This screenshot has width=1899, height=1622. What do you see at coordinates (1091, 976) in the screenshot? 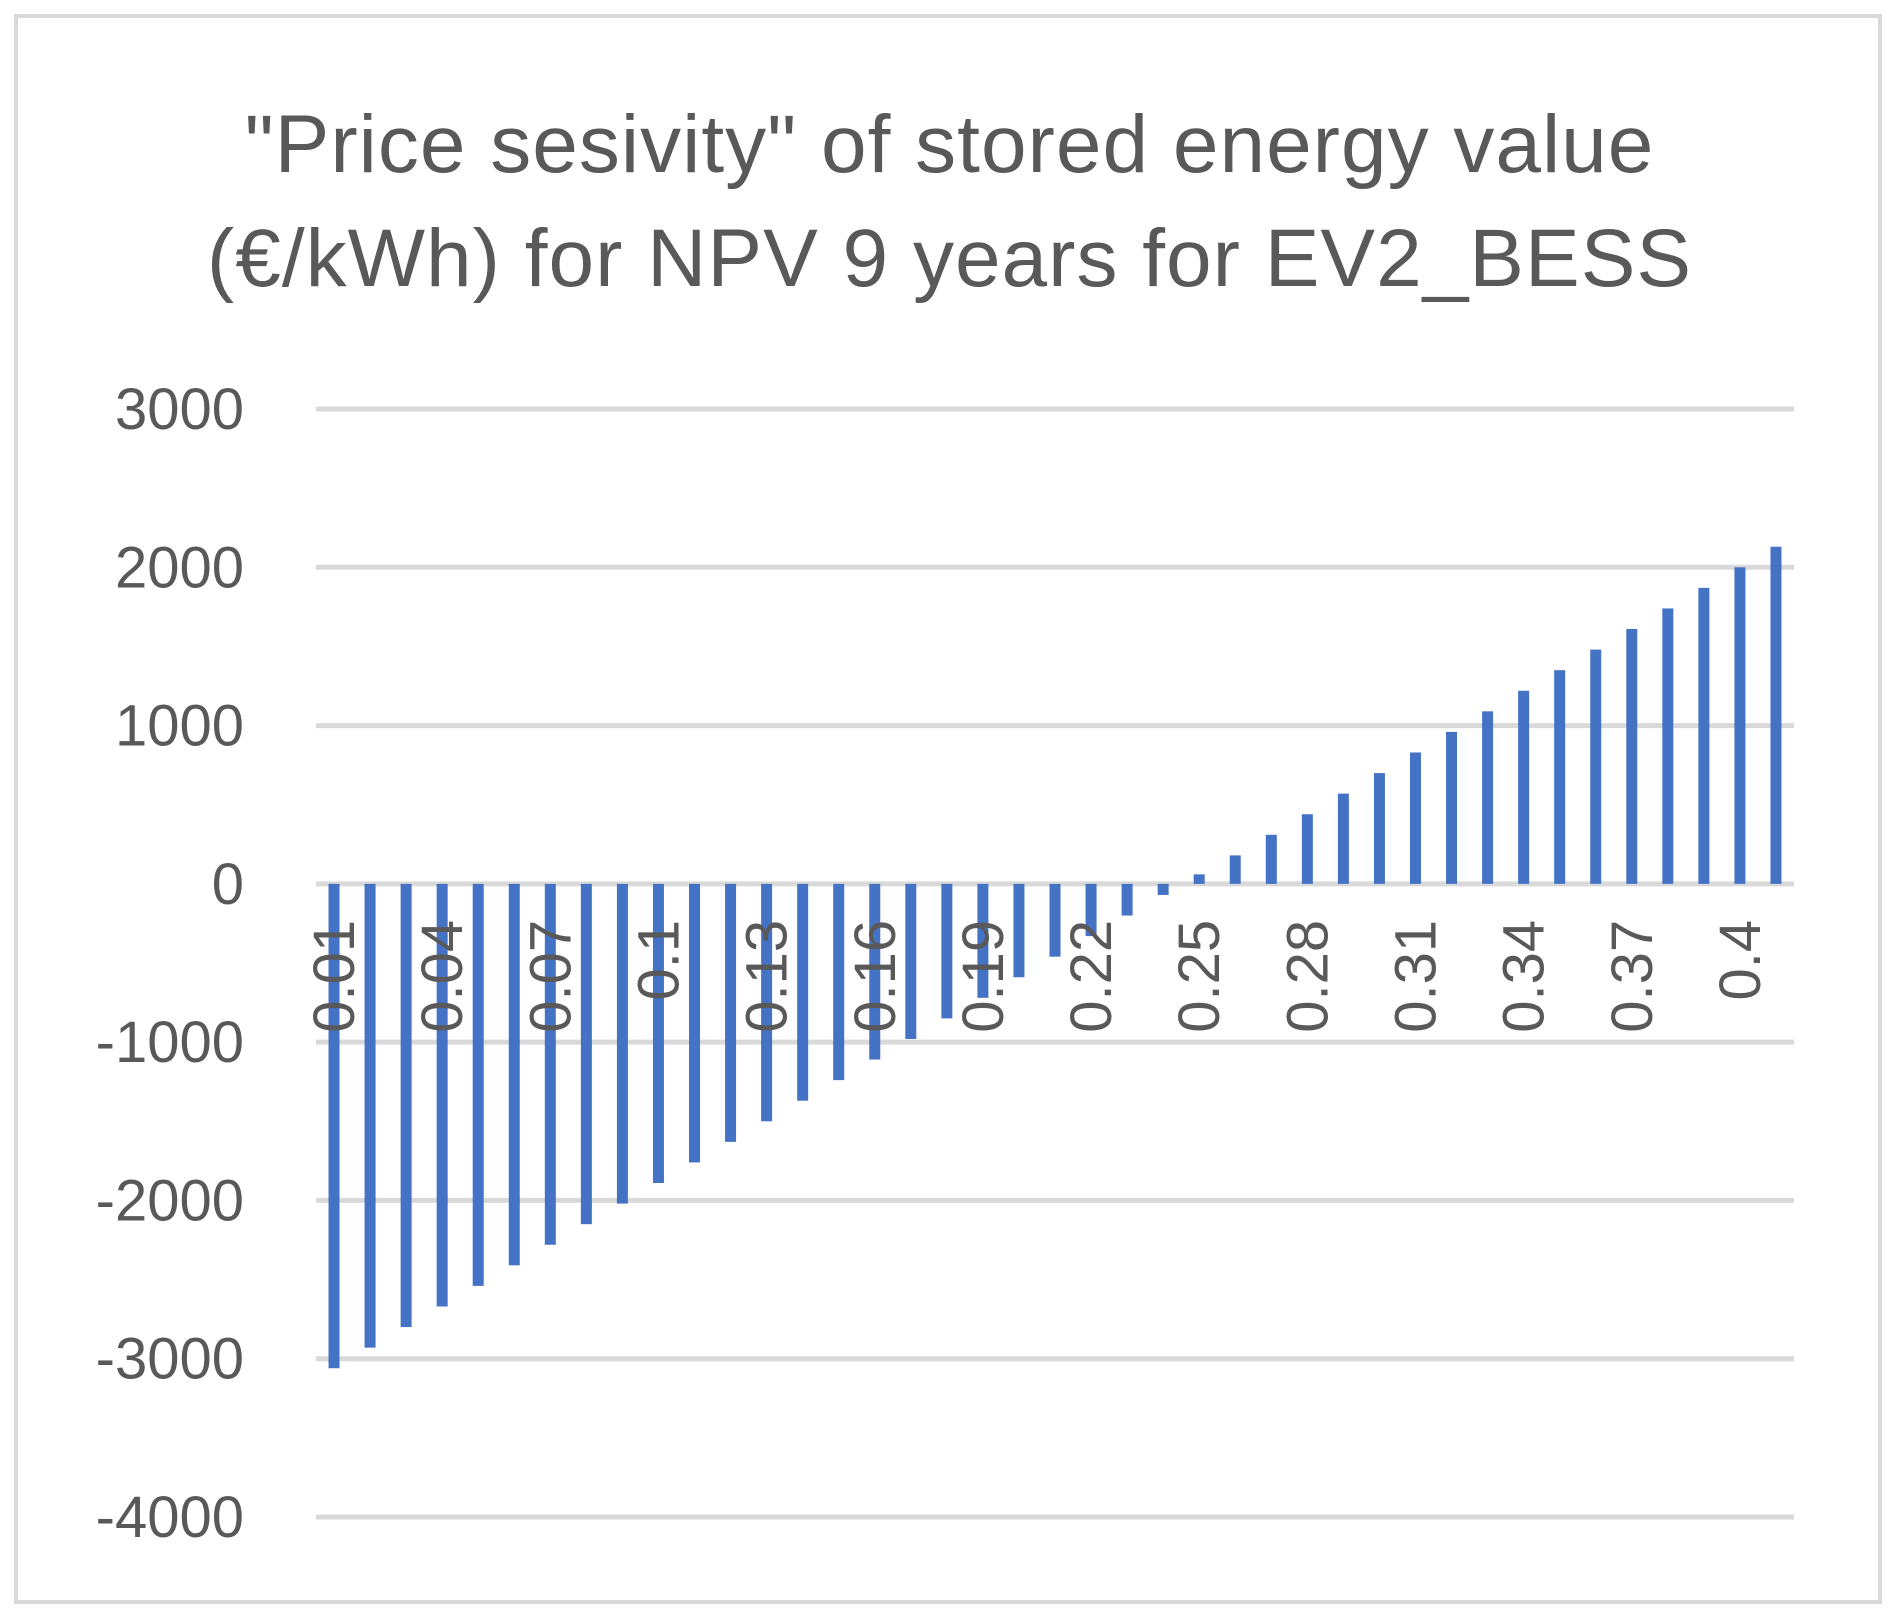
I see `x-tick-label: 0.22` at bounding box center [1091, 976].